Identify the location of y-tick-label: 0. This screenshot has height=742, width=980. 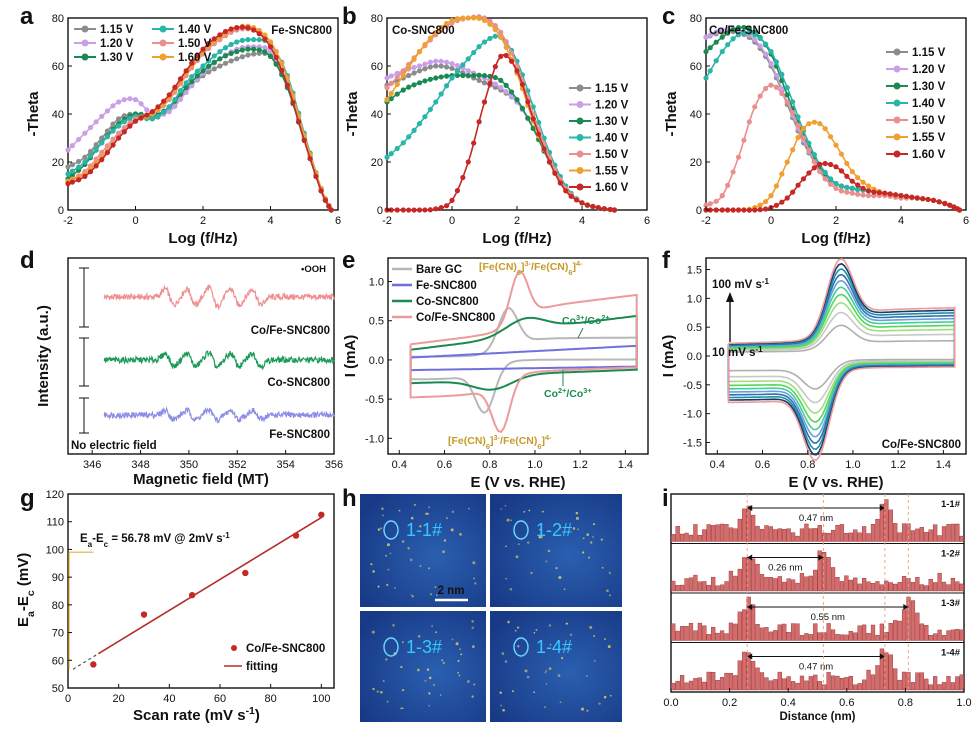
(61, 211).